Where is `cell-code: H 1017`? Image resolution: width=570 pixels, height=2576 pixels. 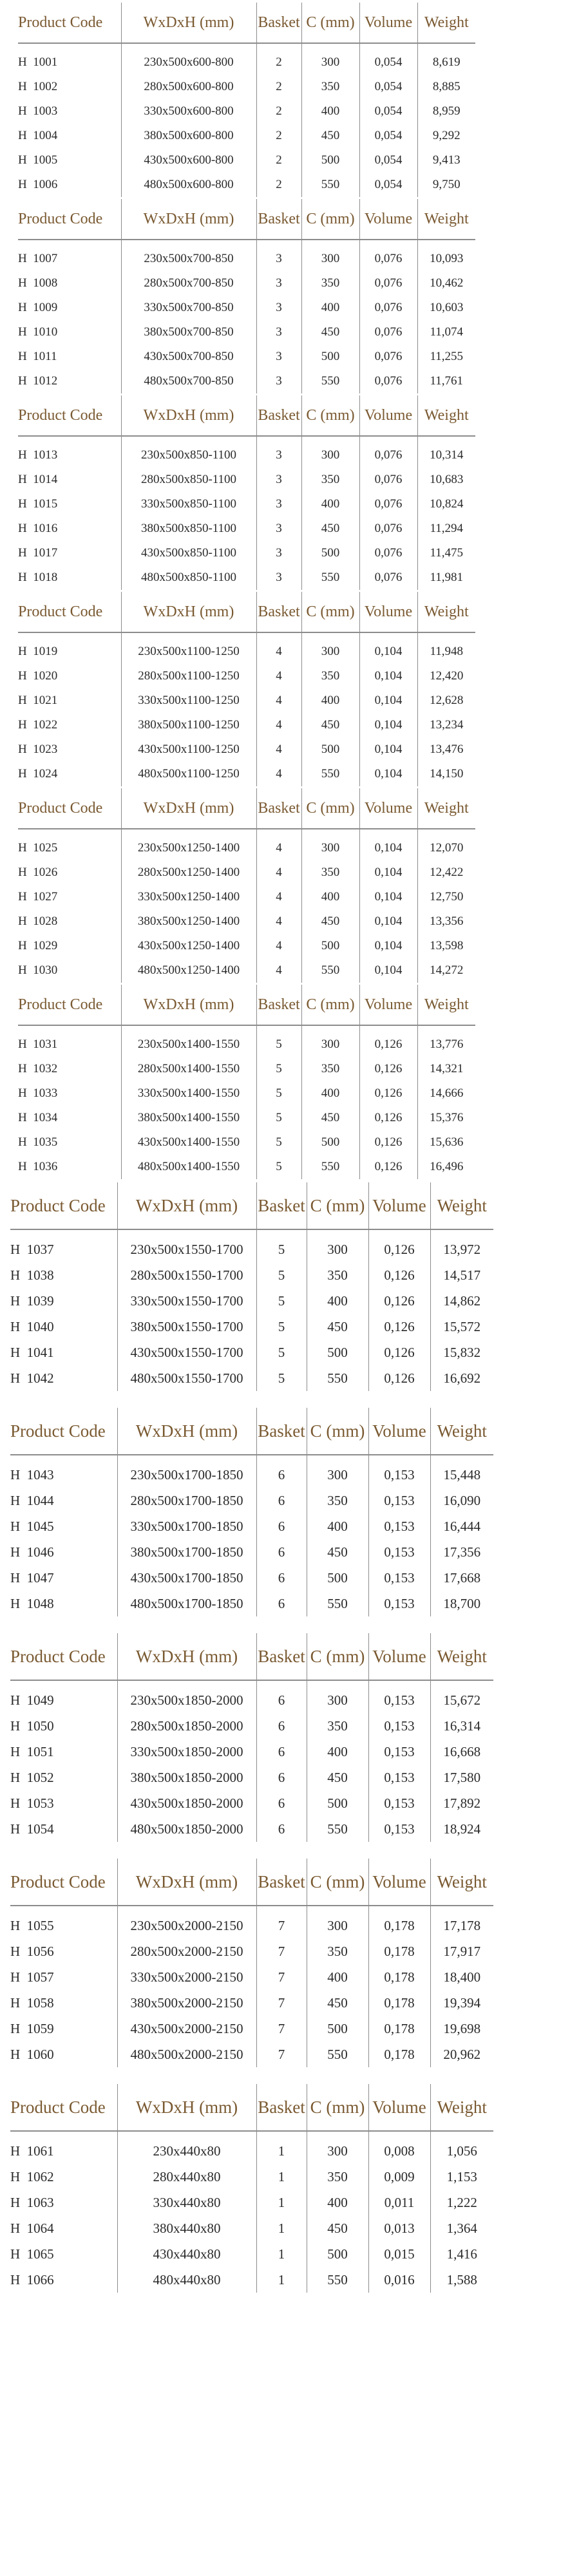
cell-code: H 1017 is located at coordinates (70, 553).